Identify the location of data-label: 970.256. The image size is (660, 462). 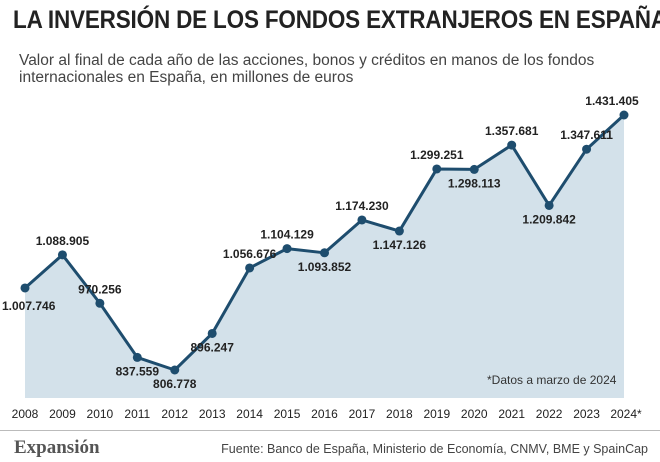
(100, 289).